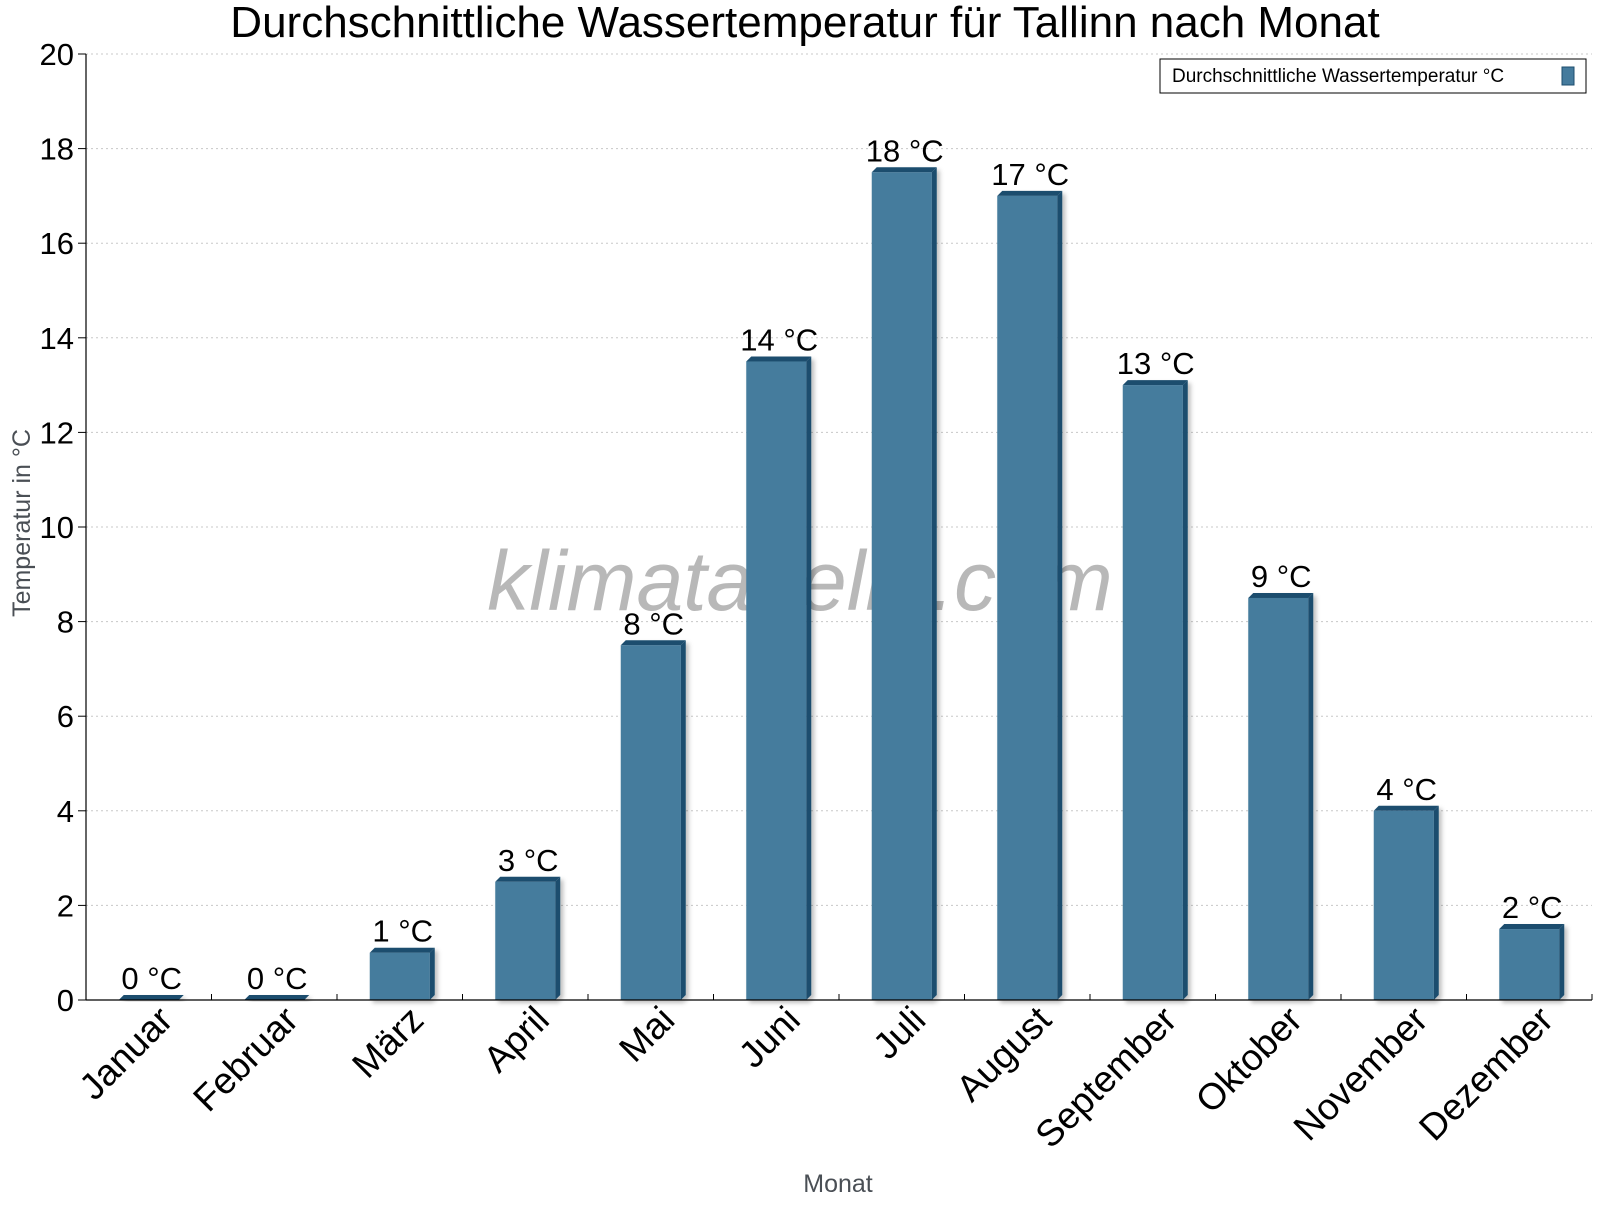 This screenshot has height=1205, width=1600. Describe the element at coordinates (1156, 363) in the screenshot. I see `data-label: 13 °C` at that location.